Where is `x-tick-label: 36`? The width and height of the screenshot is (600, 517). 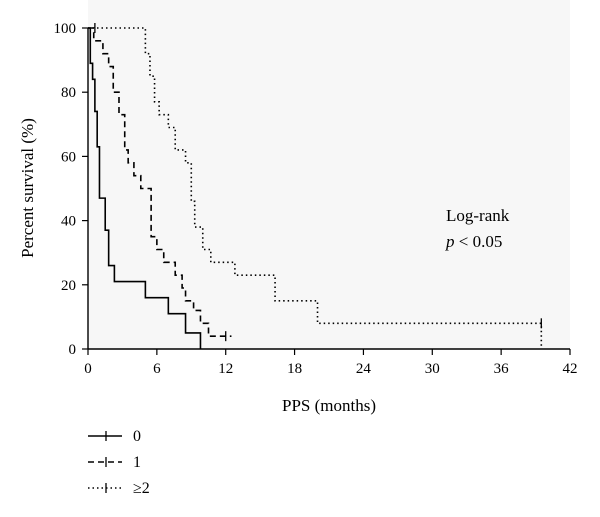
x-tick-label: 36 is located at coordinates (502, 369).